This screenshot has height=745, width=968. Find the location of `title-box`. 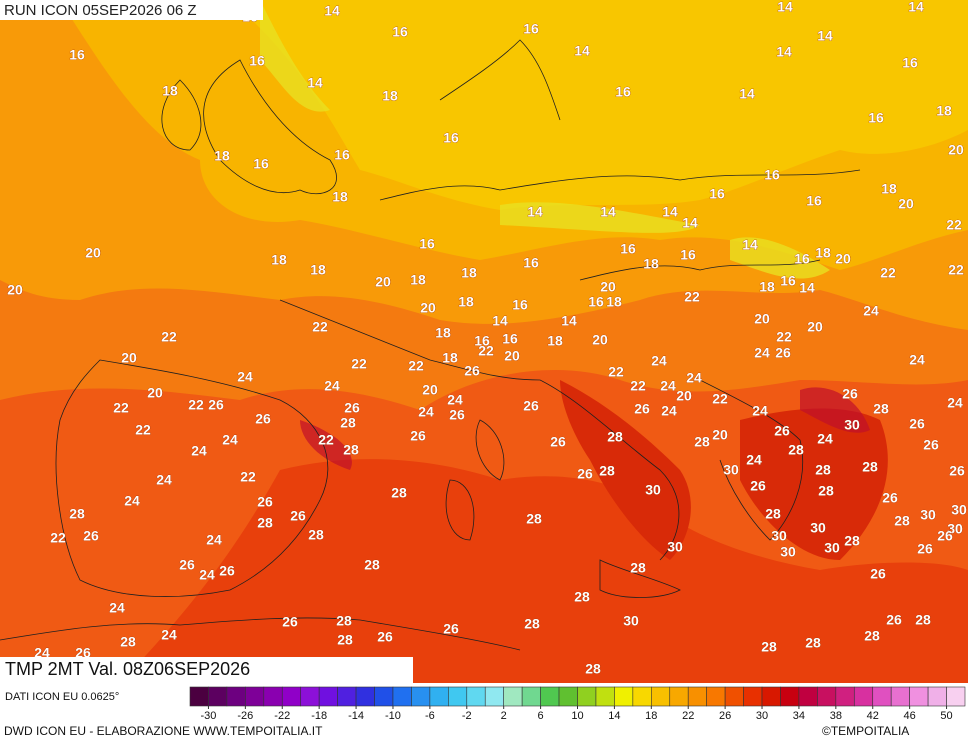

title-box is located at coordinates (206, 670).